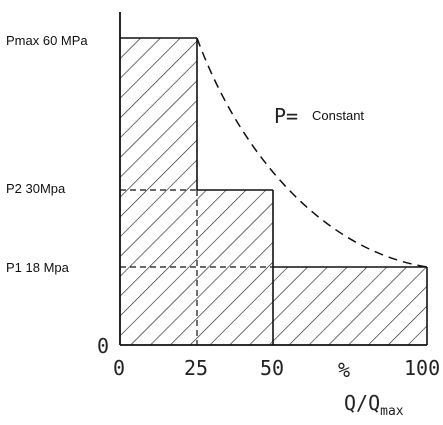 The image size is (443, 425). I want to click on y-label-zero: 0, so click(103, 346).